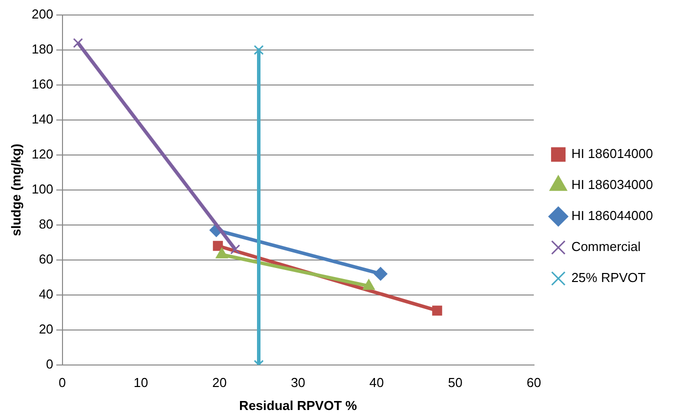 This screenshot has width=673, height=418. What do you see at coordinates (298, 382) in the screenshot?
I see `x-tick-label: 30` at bounding box center [298, 382].